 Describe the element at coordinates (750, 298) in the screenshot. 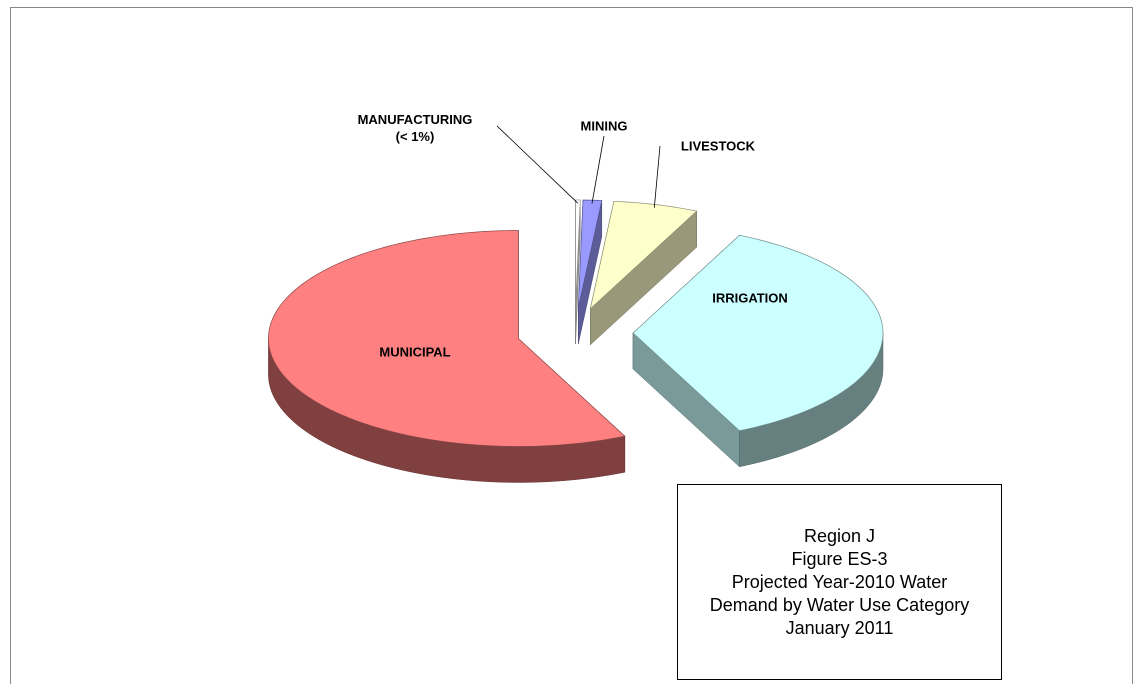

I see `slice-label: IRRIGATION` at that location.